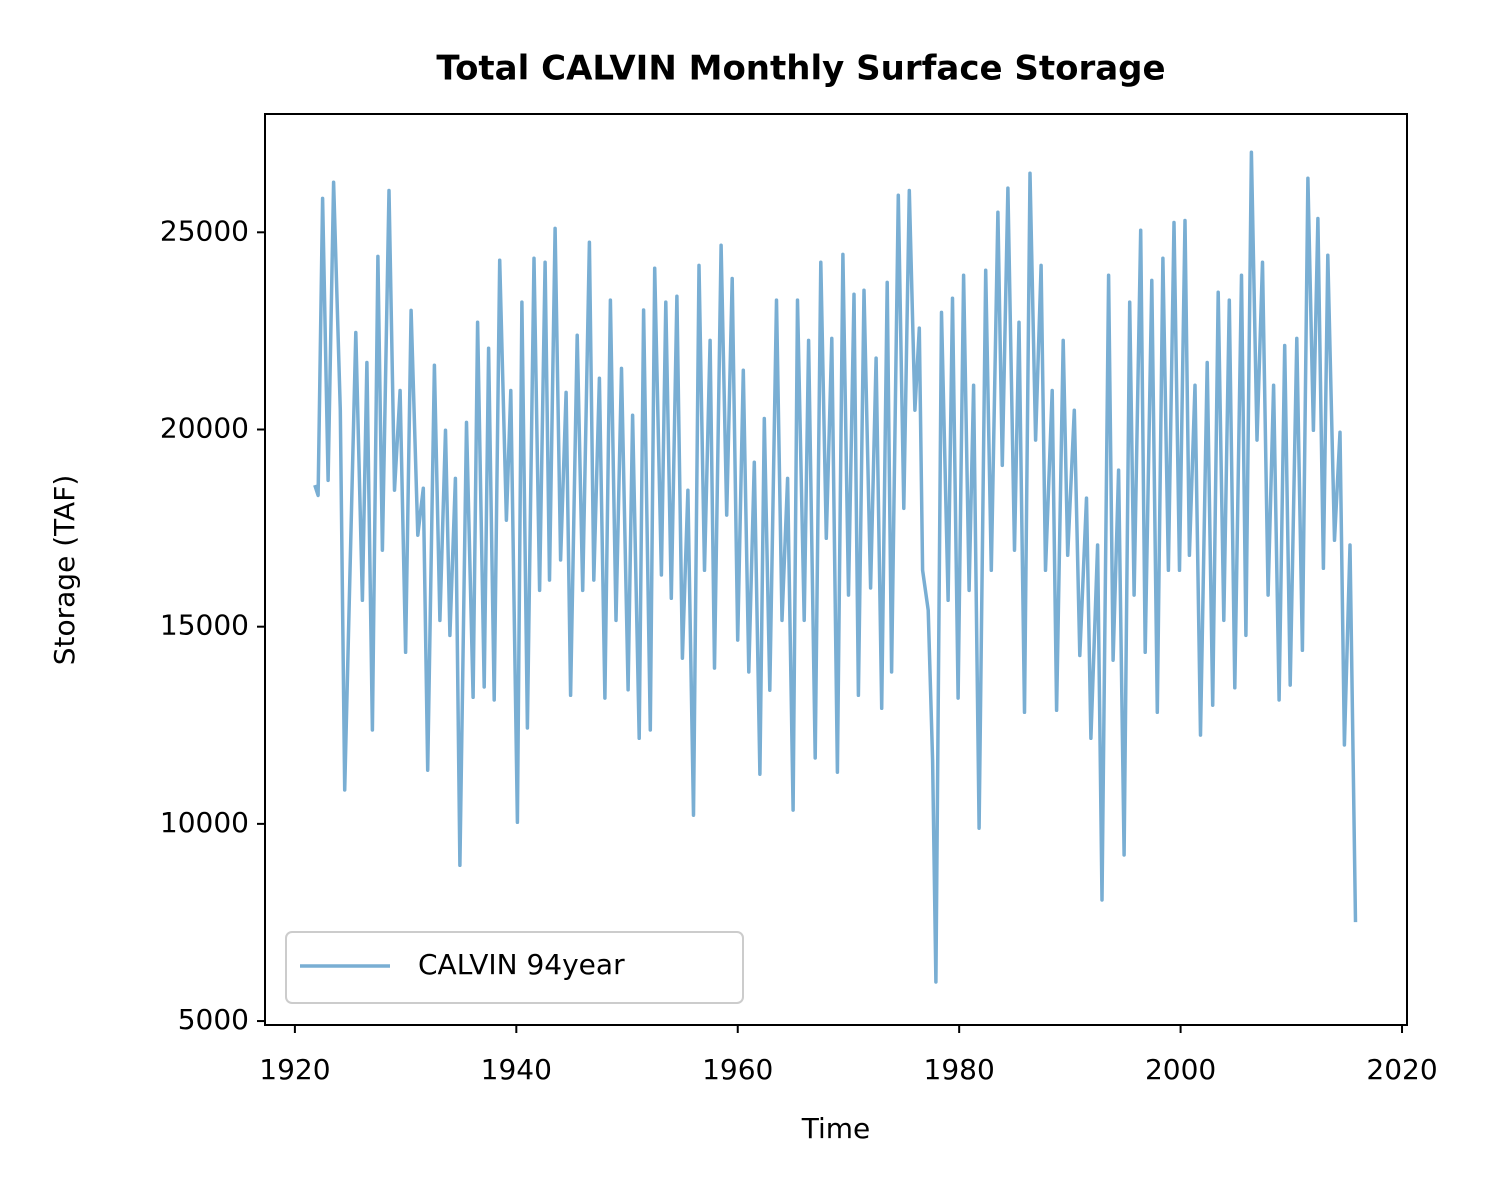  I want to click on y-tick-label: 15000, so click(204, 625).